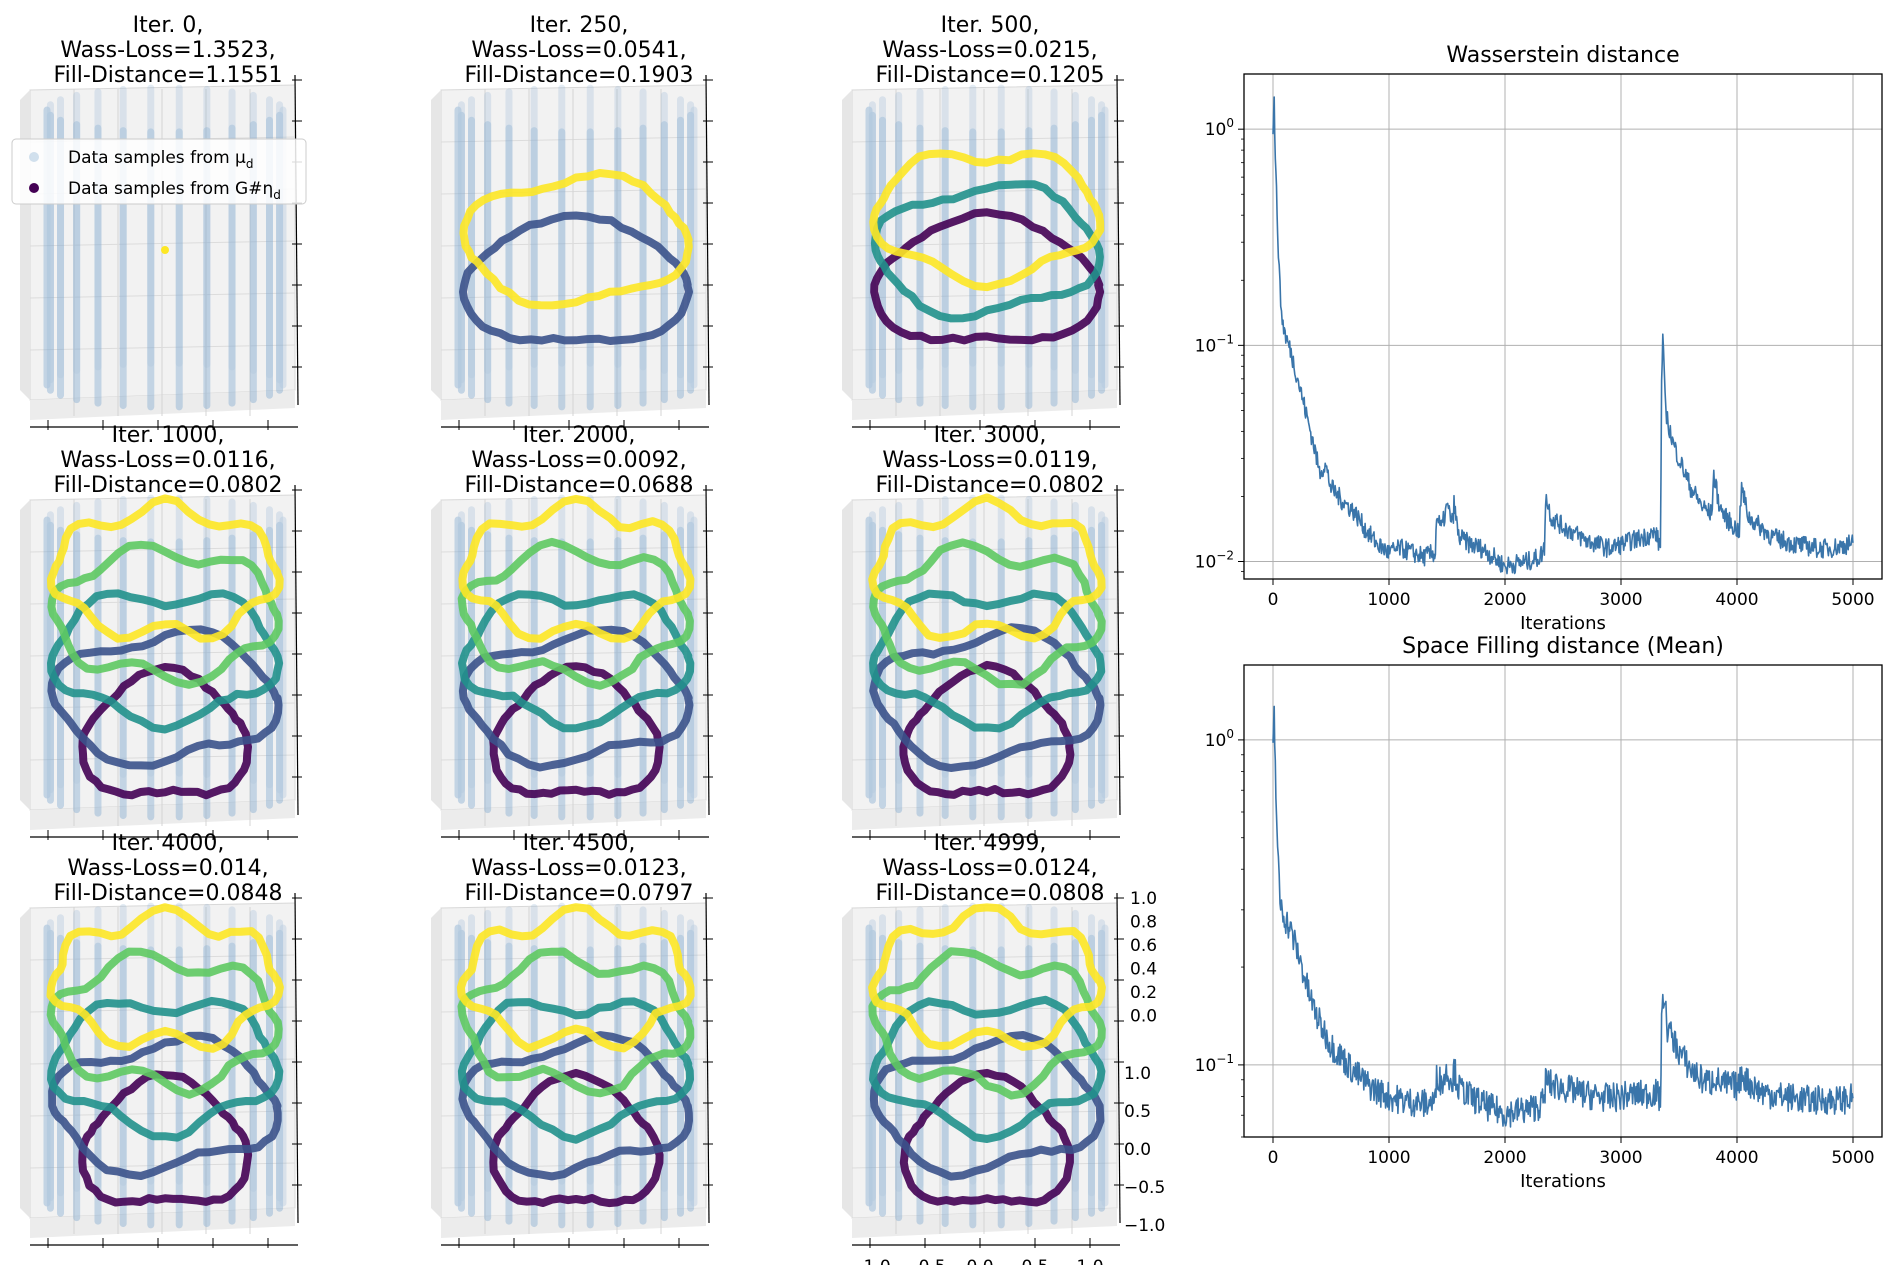 Image resolution: width=1894 pixels, height=1265 pixels. Describe the element at coordinates (168, 843) in the screenshot. I see `panel-title-line: Iter. 4000,` at that location.